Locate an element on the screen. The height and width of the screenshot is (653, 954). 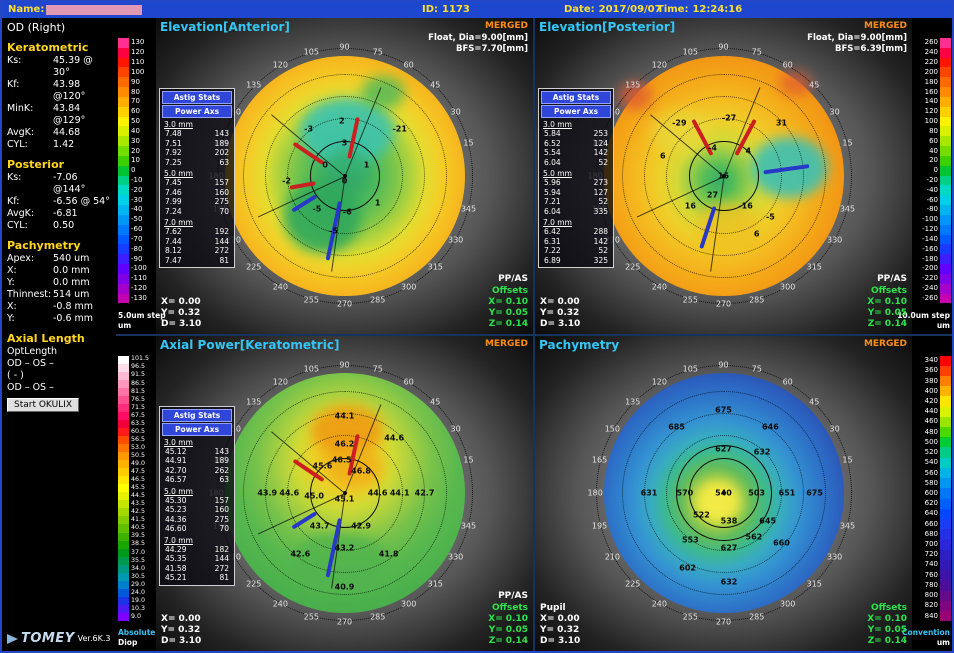
astig-row: 7.99 275 is located at coordinates (197, 202).